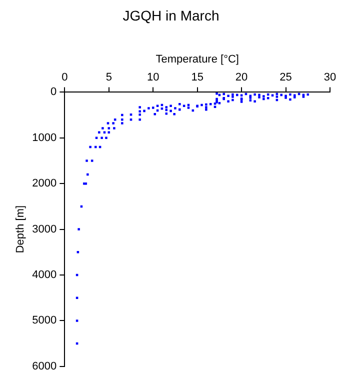 This screenshot has width=348, height=384. Describe the element at coordinates (153, 78) in the screenshot. I see `x-tick-label: 10` at that location.